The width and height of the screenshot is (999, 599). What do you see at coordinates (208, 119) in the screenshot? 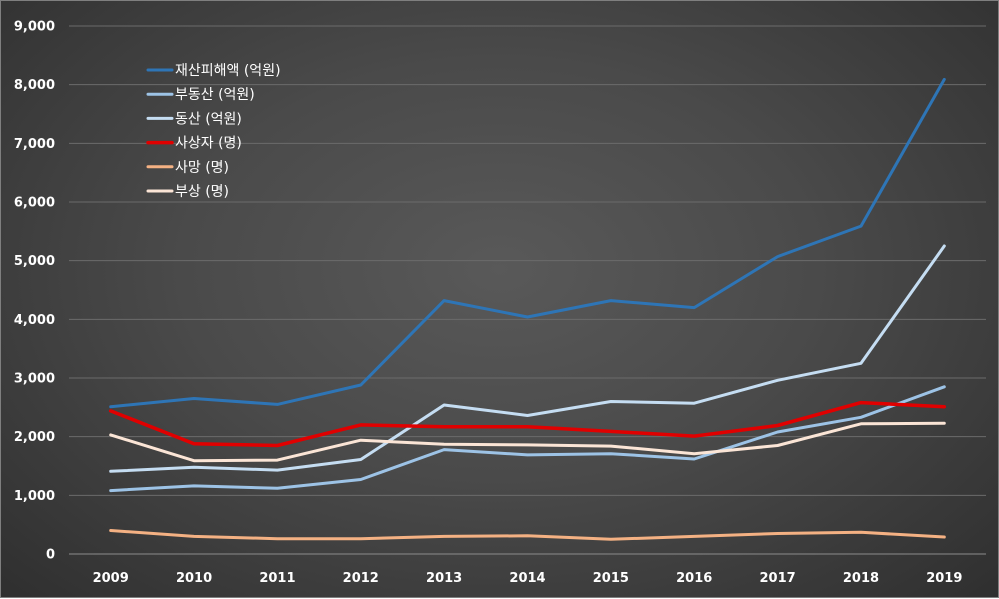
I see `legend-label: 동산 (억원)` at bounding box center [208, 119].